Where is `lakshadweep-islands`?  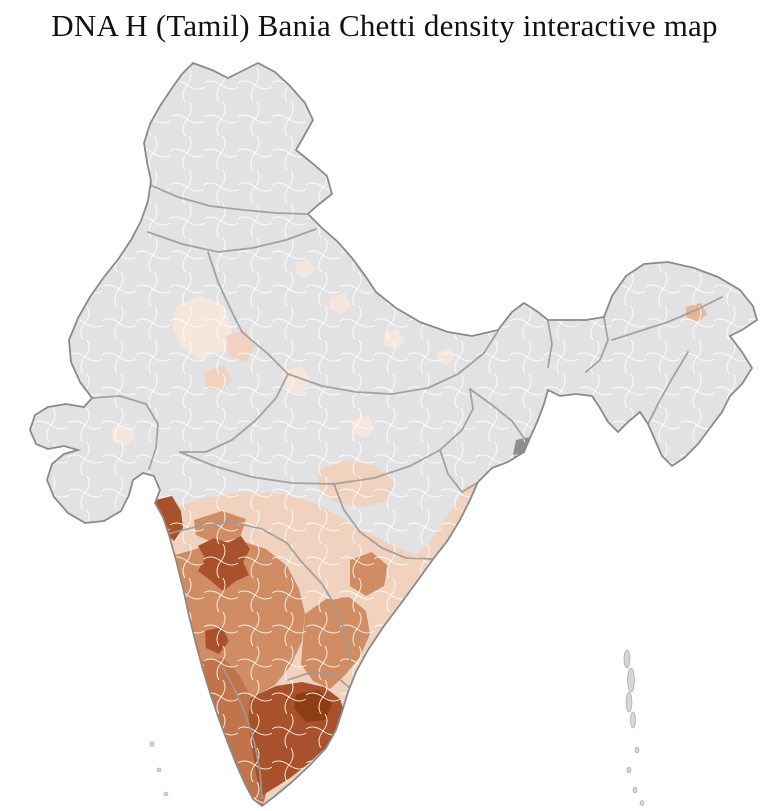 lakshadweep-islands is located at coordinates (159, 769).